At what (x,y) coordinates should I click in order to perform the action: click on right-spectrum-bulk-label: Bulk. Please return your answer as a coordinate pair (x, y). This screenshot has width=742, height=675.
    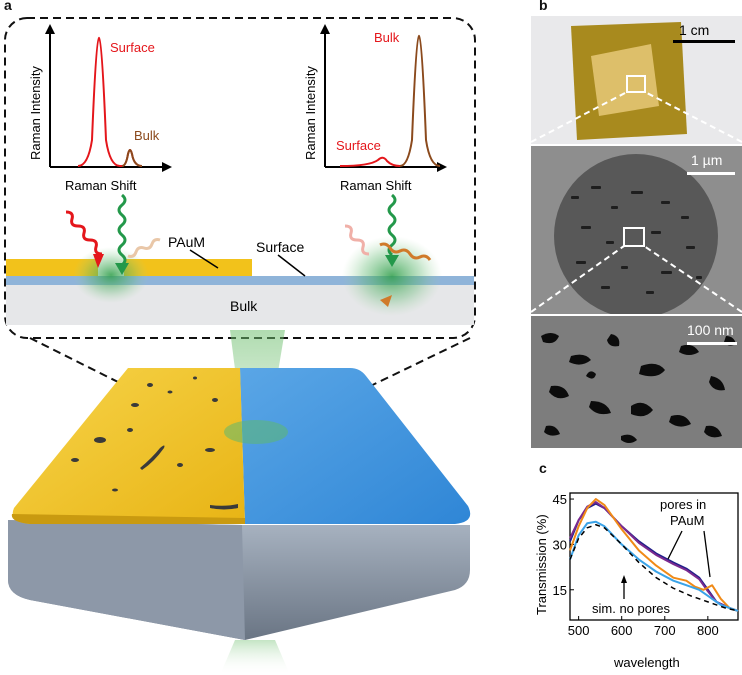
    Looking at the image, I should click on (387, 37).